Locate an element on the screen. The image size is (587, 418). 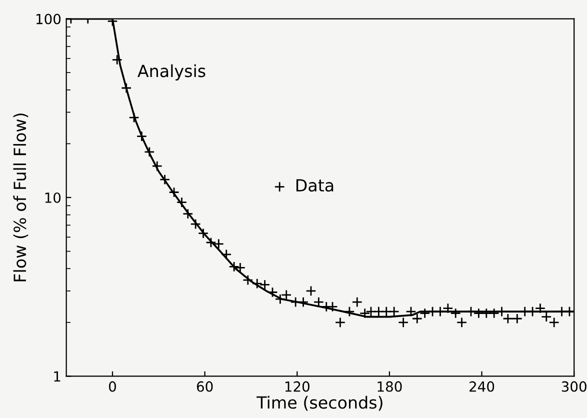
x-axis-title: Time (seconds) is located at coordinates (319, 403).